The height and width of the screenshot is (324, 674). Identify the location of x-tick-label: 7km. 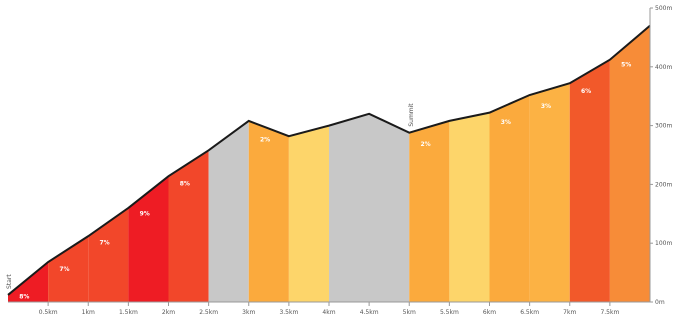
(569, 312).